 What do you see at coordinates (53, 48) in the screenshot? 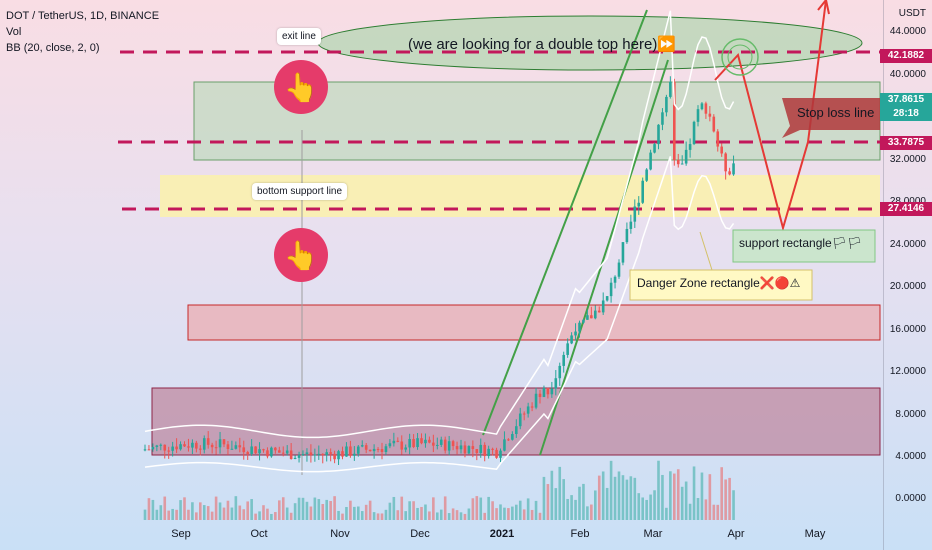
I see `bollinger-indicator-label: BB (20, close, 2, 0)` at bounding box center [53, 48].